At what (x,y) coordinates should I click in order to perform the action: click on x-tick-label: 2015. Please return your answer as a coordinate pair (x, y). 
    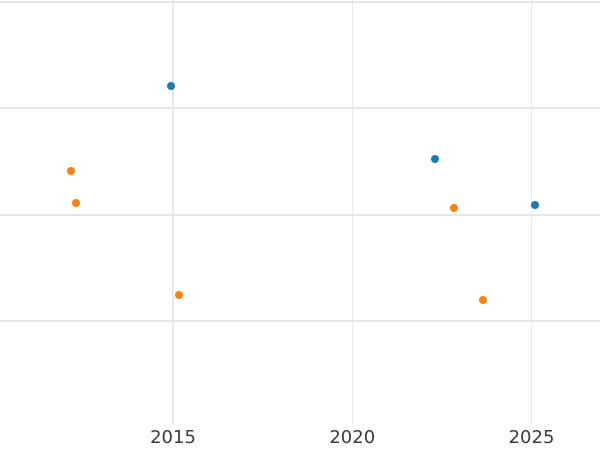
    Looking at the image, I should click on (173, 437).